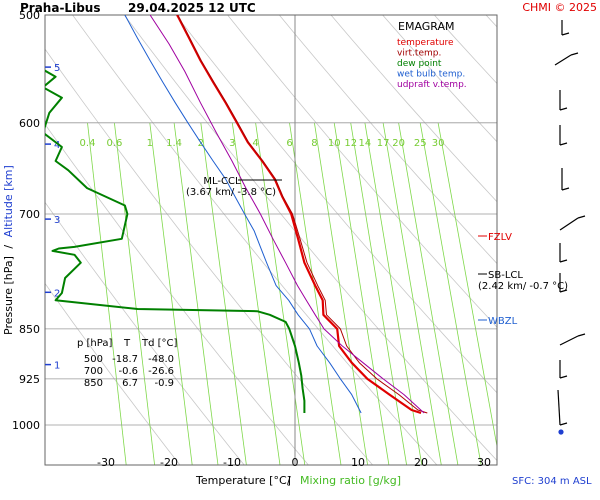 The image size is (600, 500). I want to click on ylabel-sep: /, so click(8, 247).